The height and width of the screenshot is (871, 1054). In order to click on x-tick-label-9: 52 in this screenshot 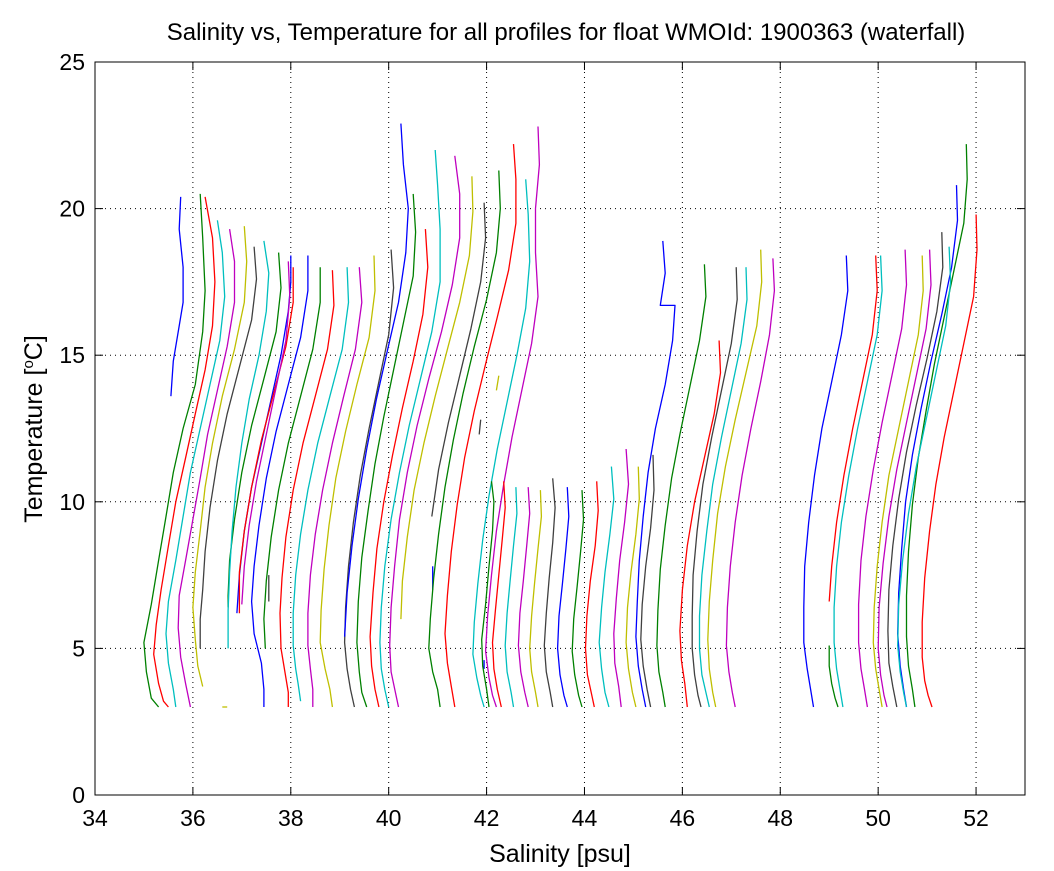, I will do `click(976, 818)`.